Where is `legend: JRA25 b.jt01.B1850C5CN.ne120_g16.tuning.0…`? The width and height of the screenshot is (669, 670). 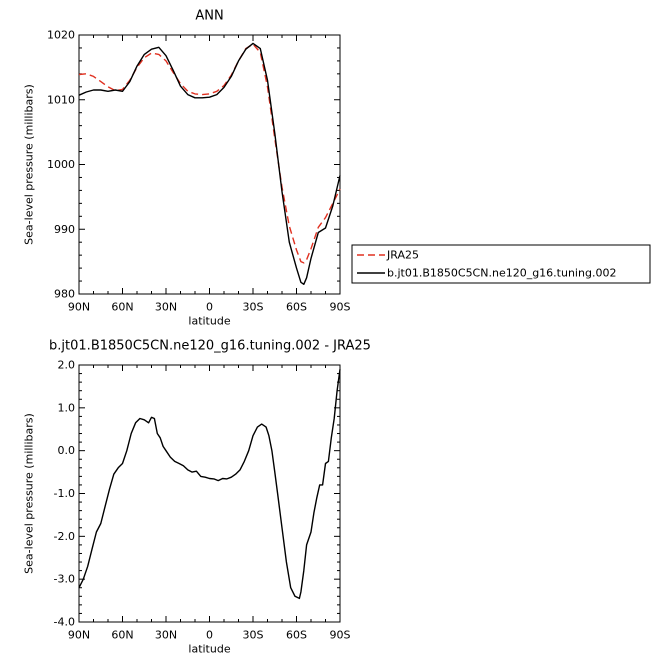
legend: JRA25 b.jt01.B1850C5CN.ne120_g16.tuning.0… is located at coordinates (501, 264).